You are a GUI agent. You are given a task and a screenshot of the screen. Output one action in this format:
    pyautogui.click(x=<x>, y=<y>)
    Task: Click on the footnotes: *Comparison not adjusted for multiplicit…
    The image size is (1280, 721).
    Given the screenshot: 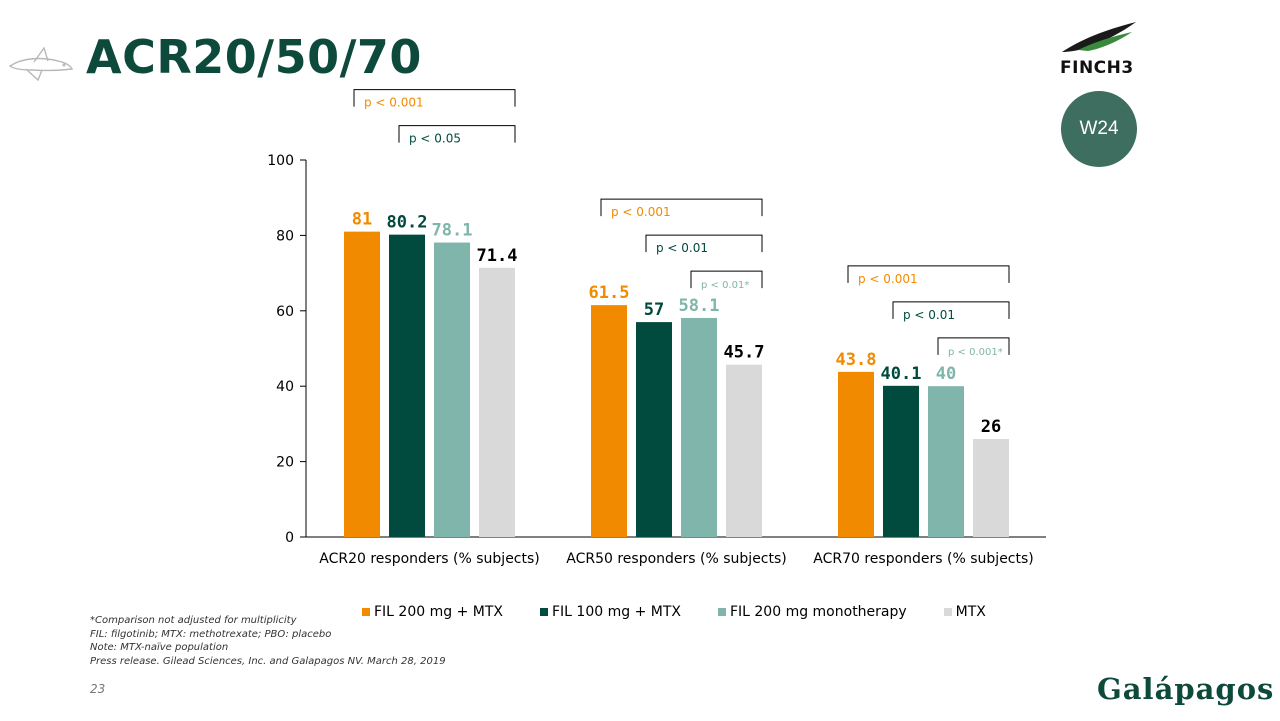 What is the action you would take?
    pyautogui.click(x=268, y=641)
    